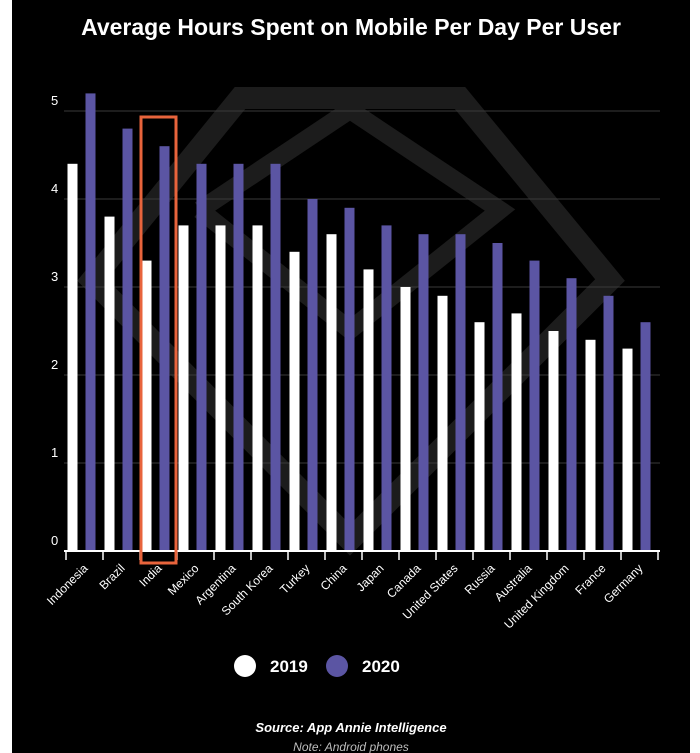 This screenshot has width=700, height=753. I want to click on legend-swatch-2020, so click(337, 666).